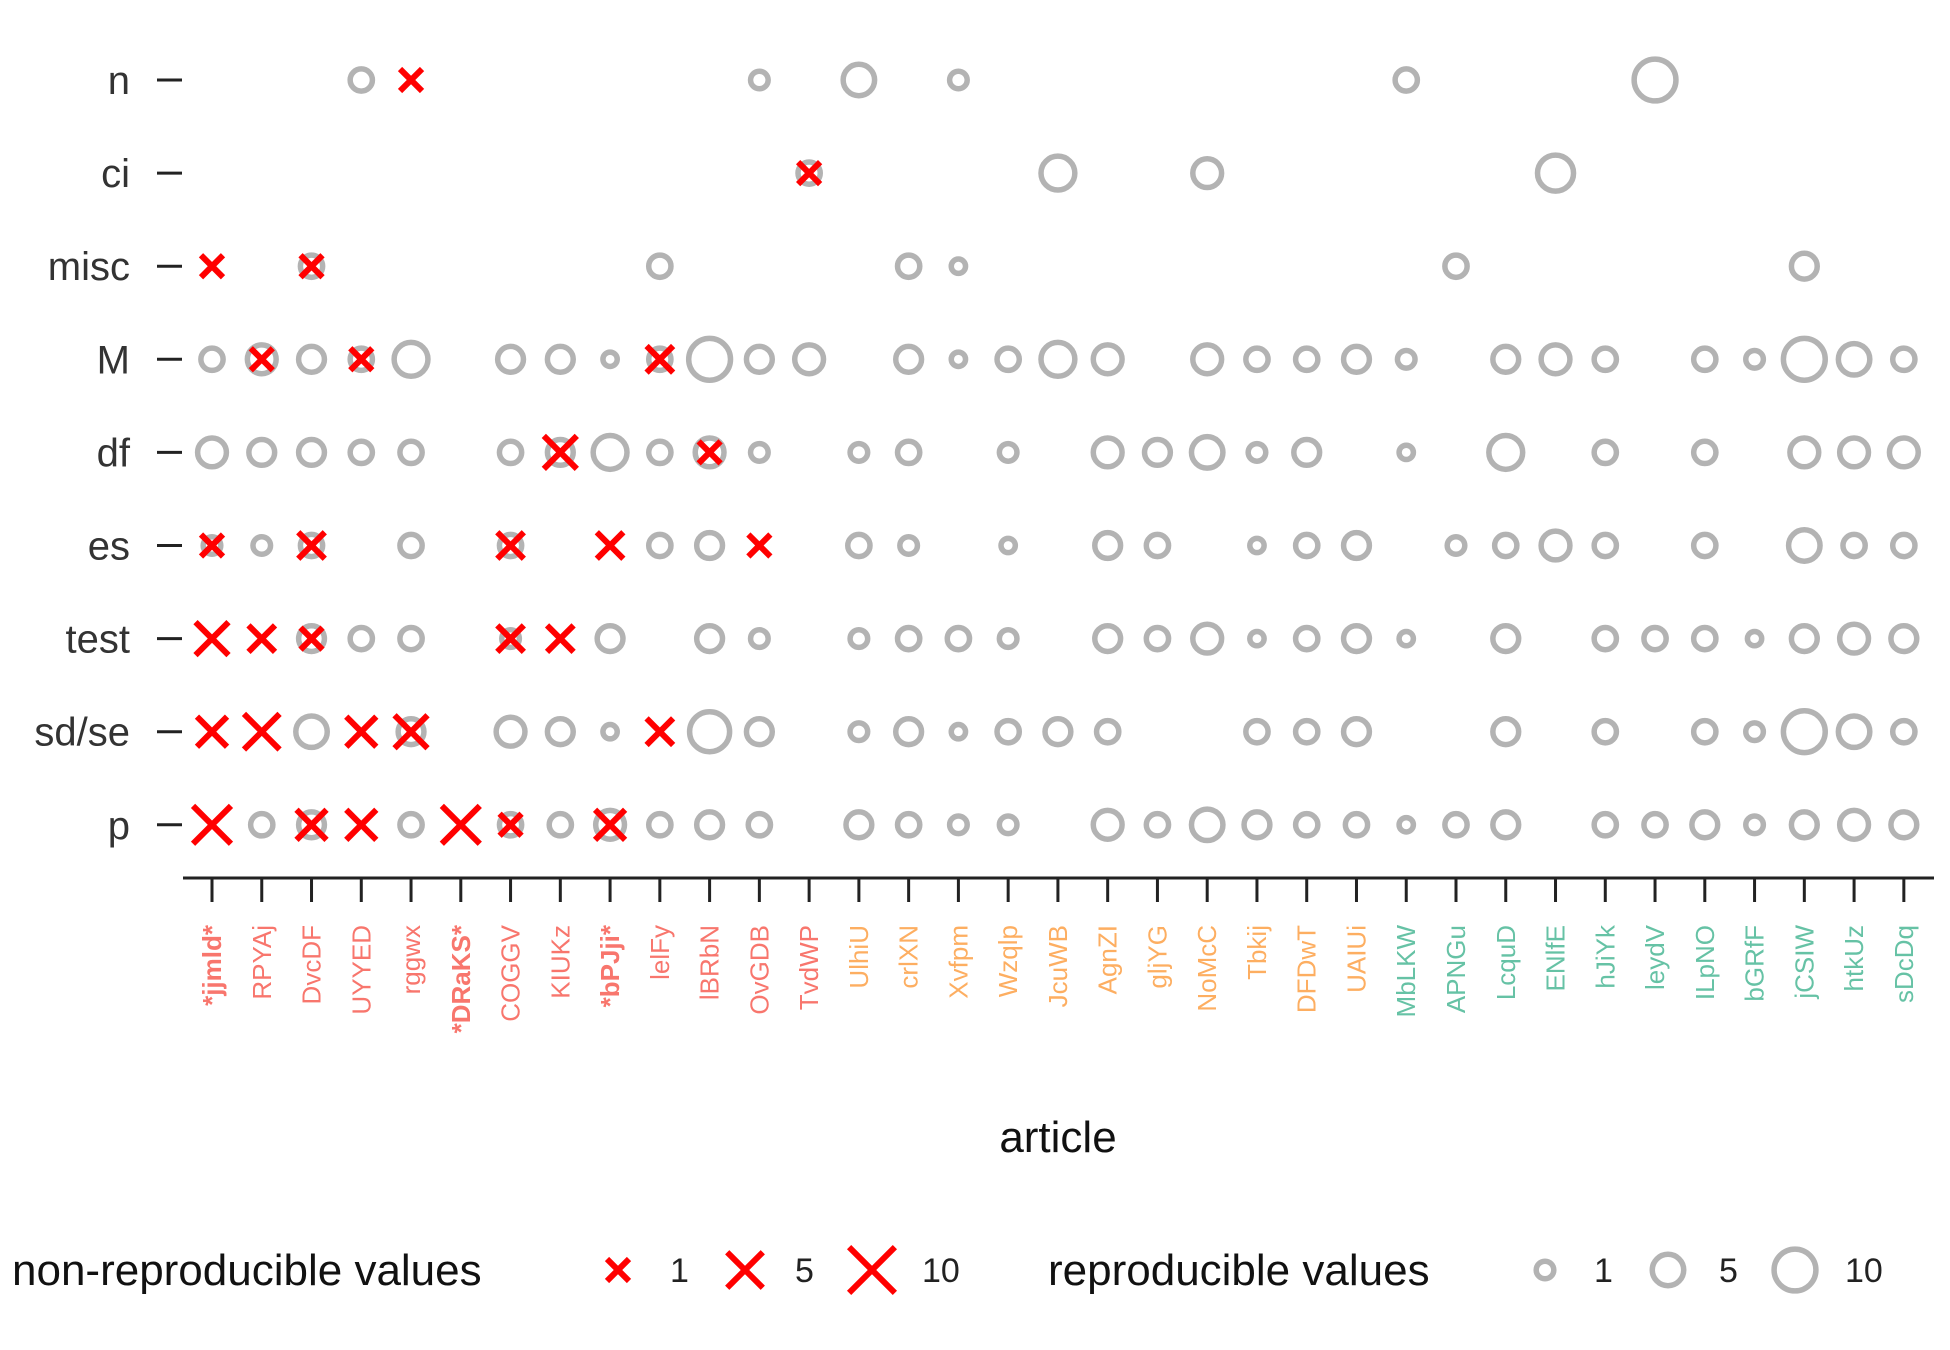 The height and width of the screenshot is (1350, 1950). I want to click on legend-cross-label-1: 1, so click(679, 1271).